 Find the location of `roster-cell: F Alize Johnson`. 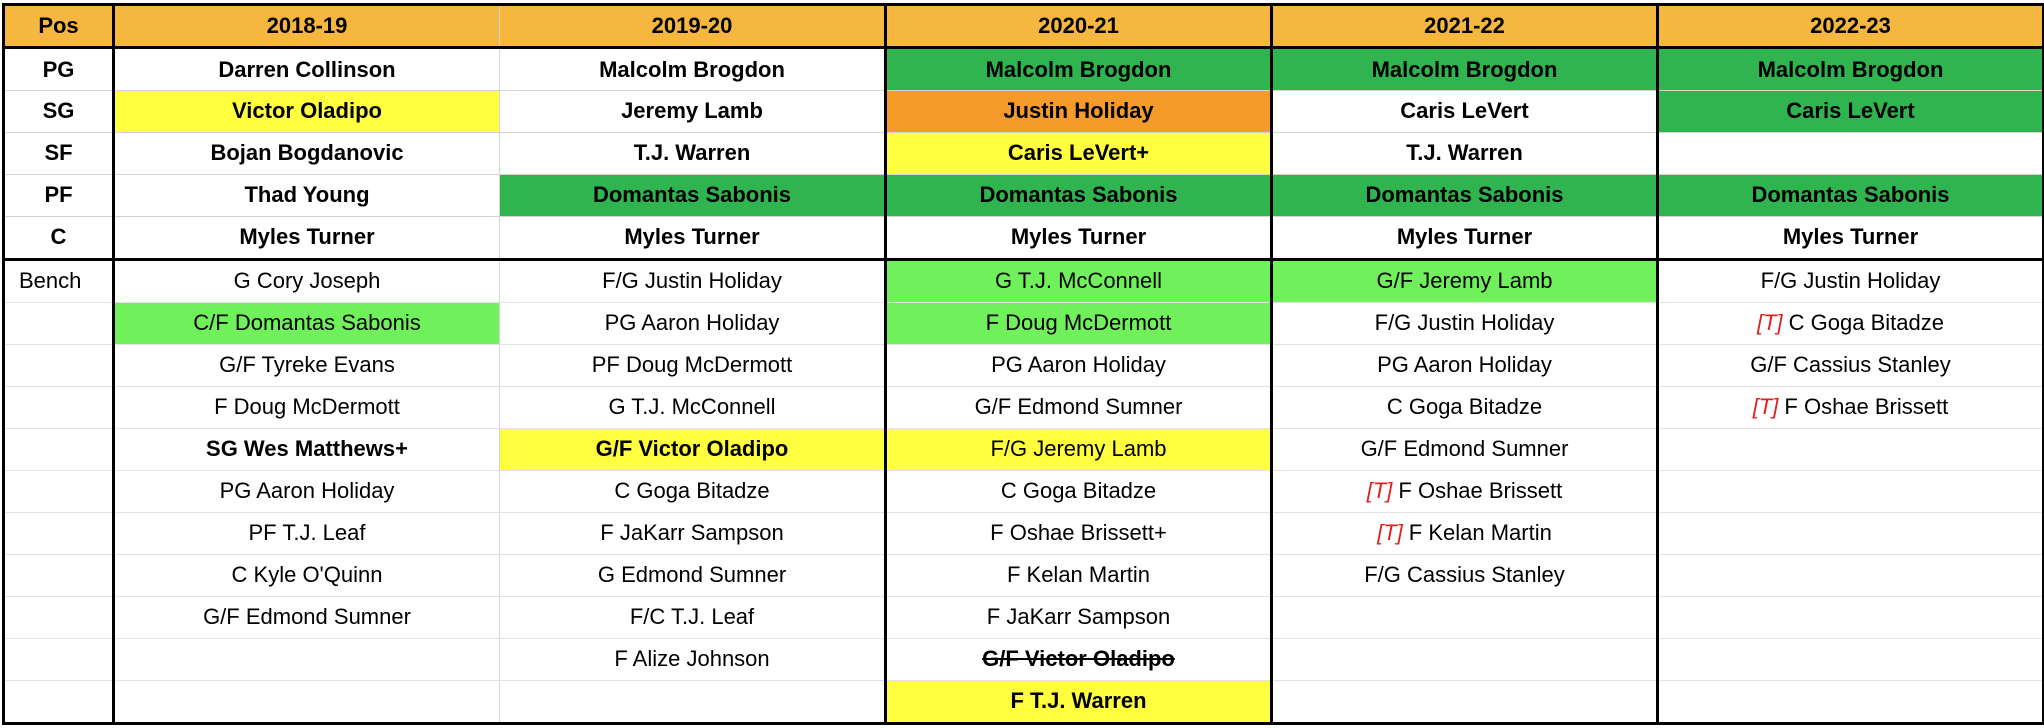

roster-cell: F Alize Johnson is located at coordinates (693, 659).